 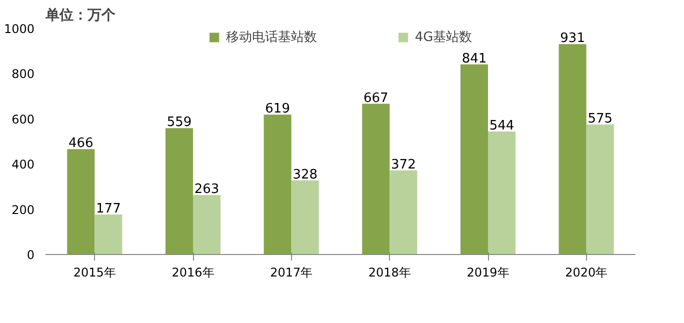 I want to click on y-tick-label: 400, so click(x=23, y=165).